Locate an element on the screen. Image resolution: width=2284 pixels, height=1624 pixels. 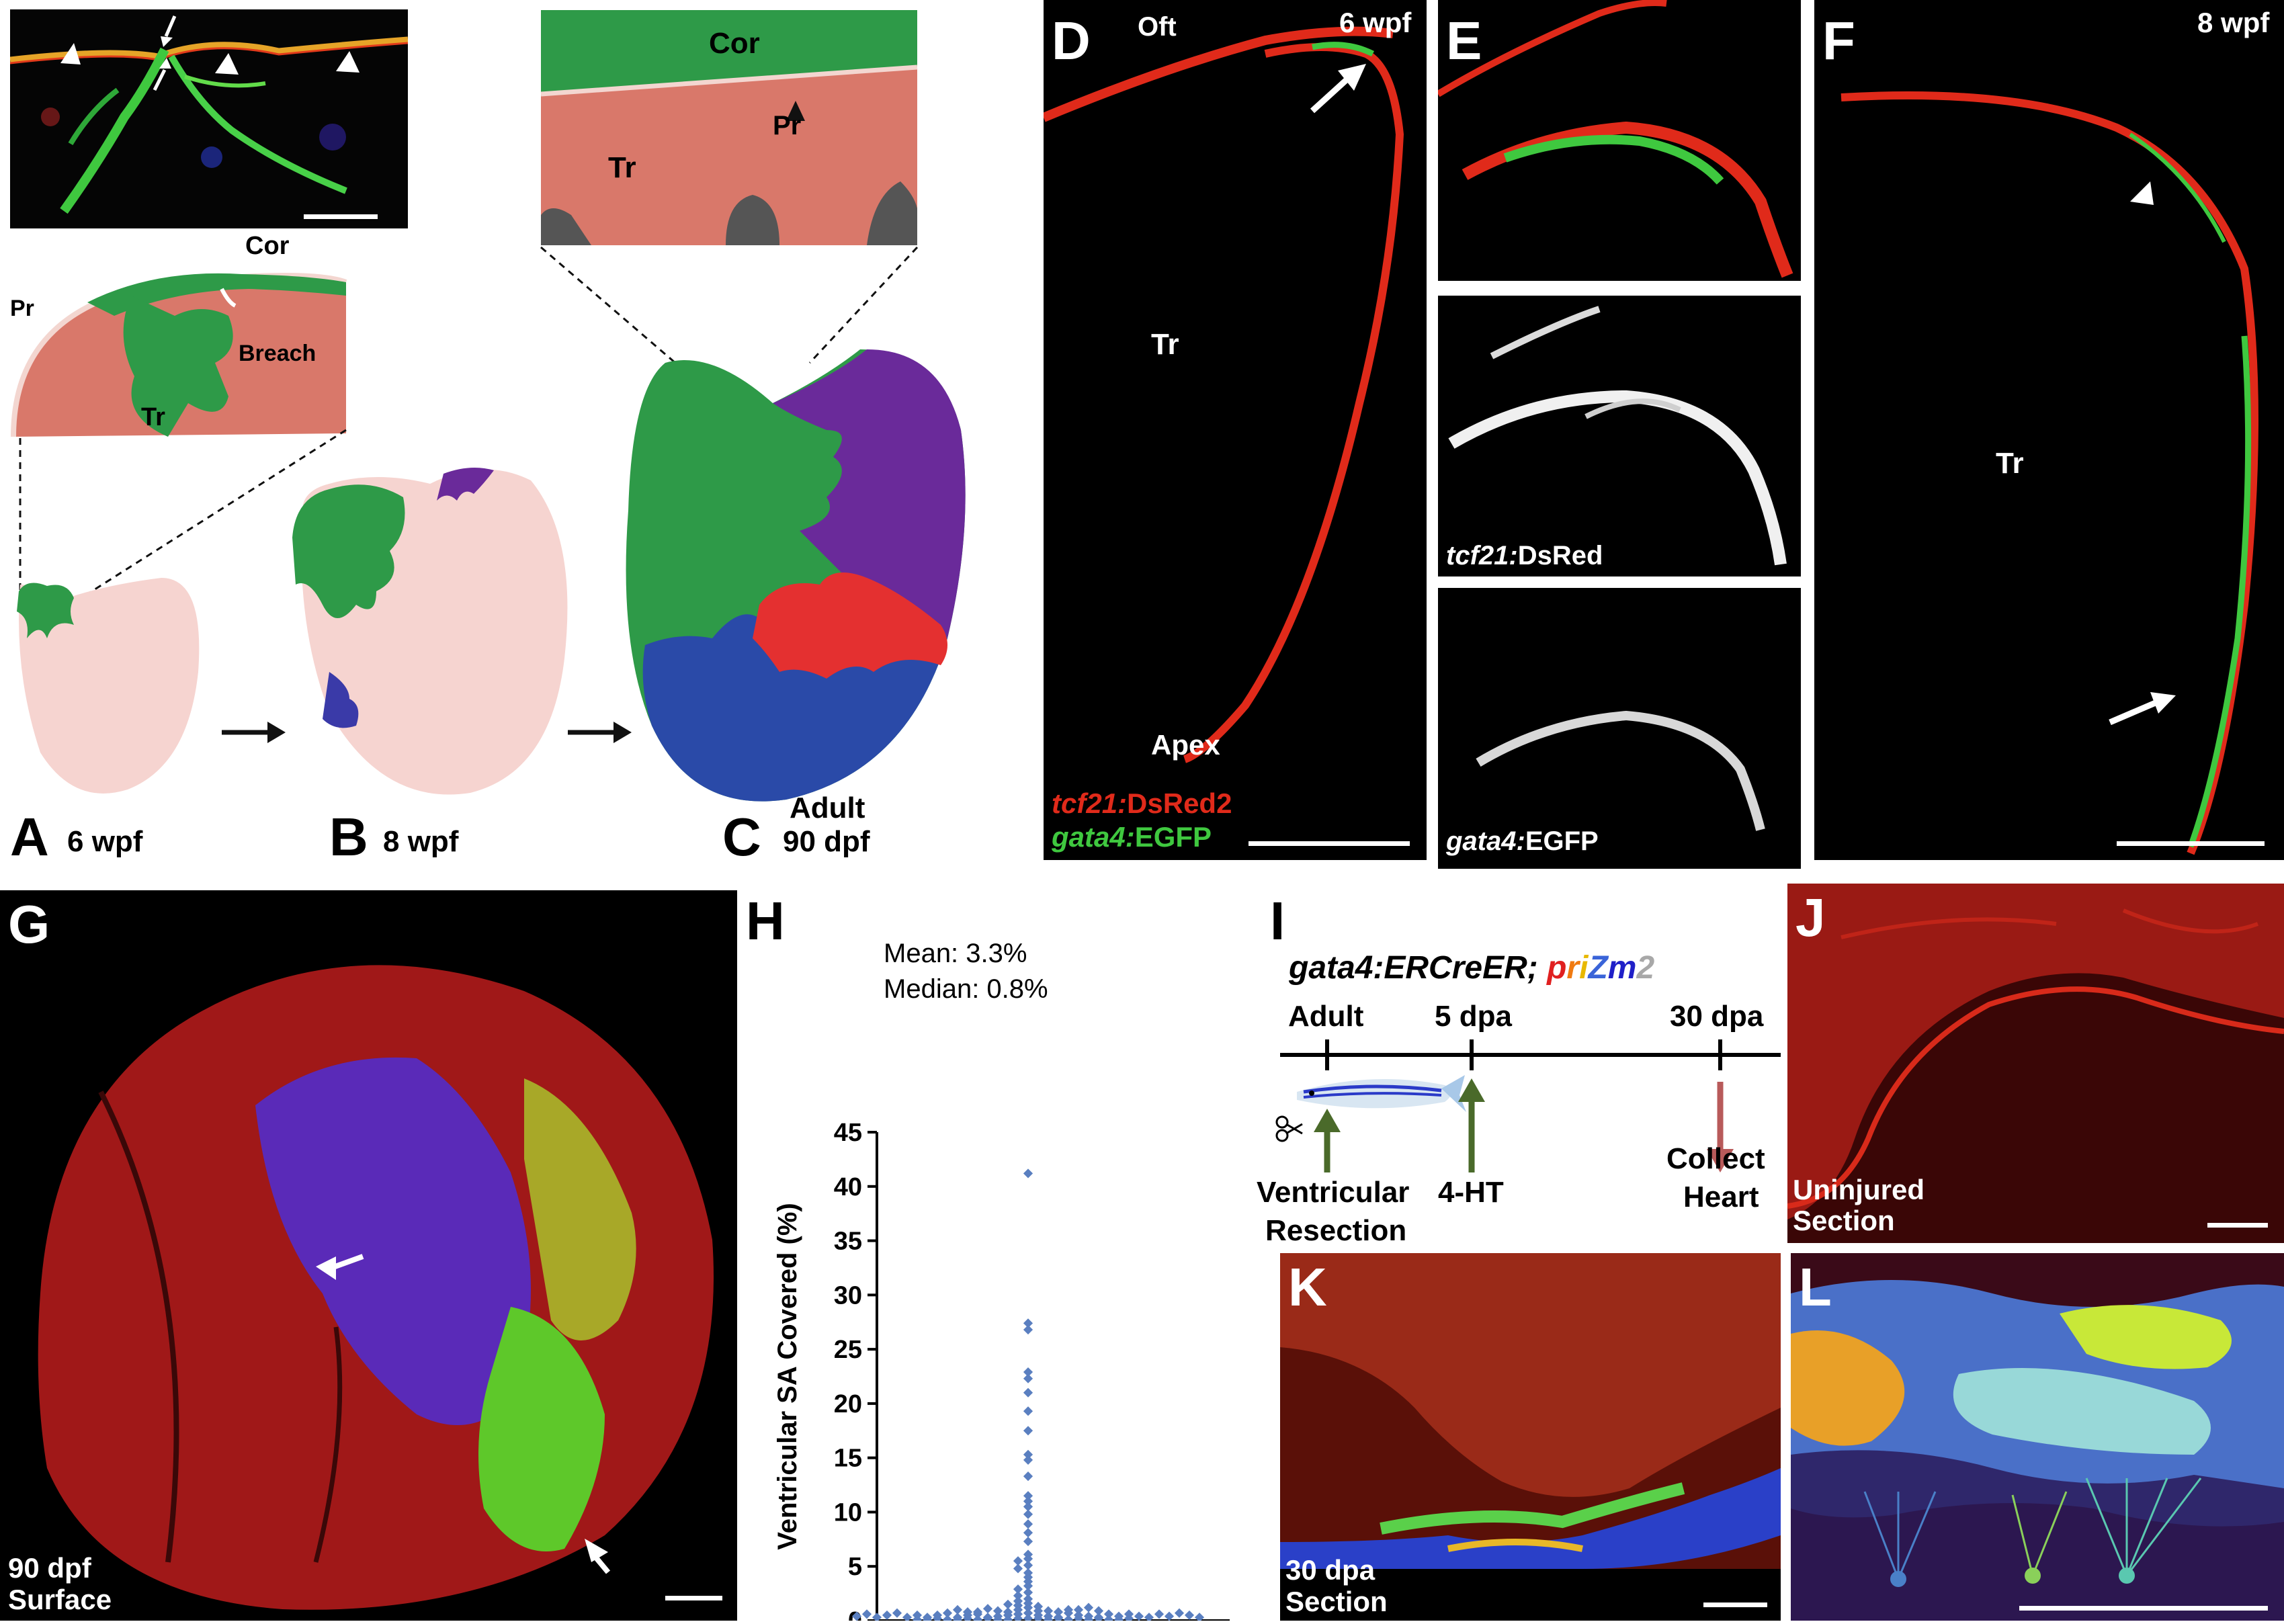
ev-4ht: 4-HT is located at coordinates (1471, 1192).